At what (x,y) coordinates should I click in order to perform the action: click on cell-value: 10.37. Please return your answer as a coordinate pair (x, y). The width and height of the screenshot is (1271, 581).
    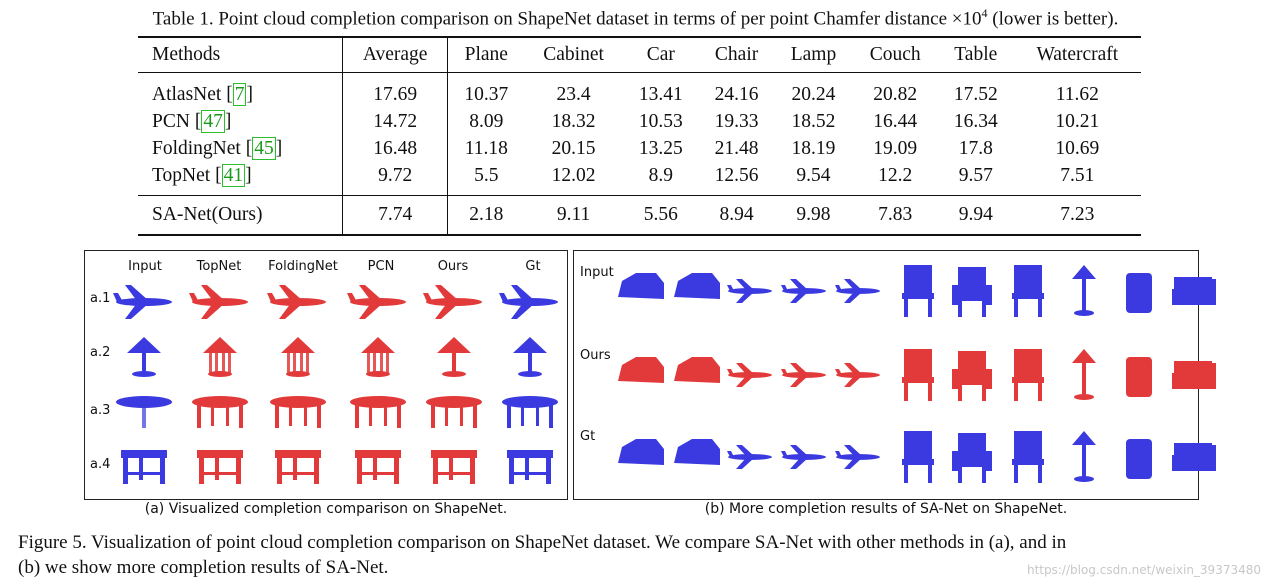
    Looking at the image, I should click on (486, 94).